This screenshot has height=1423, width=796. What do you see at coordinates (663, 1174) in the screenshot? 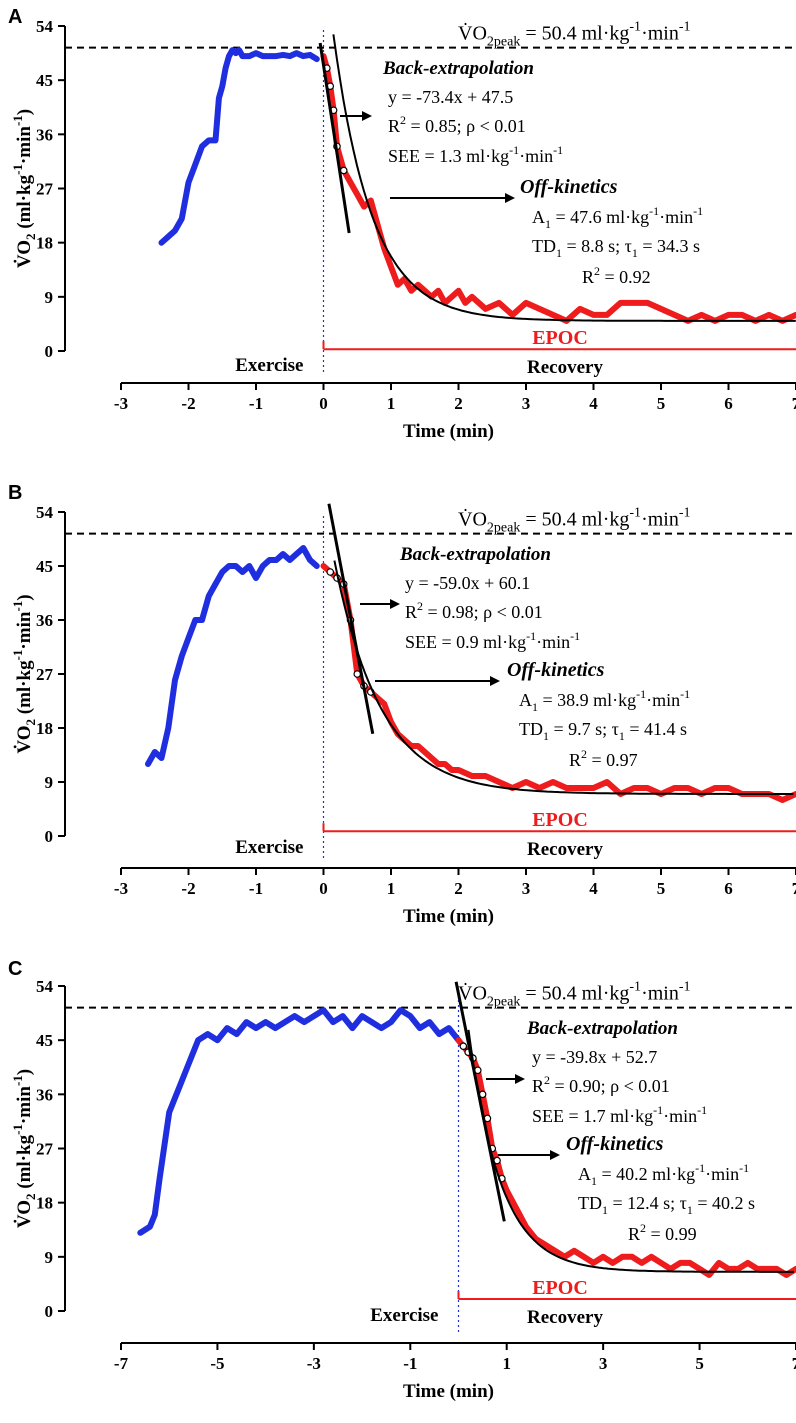
I see `off-kinetics-amplitude: A1 = 40.2 ml·kg-1·min-1` at bounding box center [663, 1174].